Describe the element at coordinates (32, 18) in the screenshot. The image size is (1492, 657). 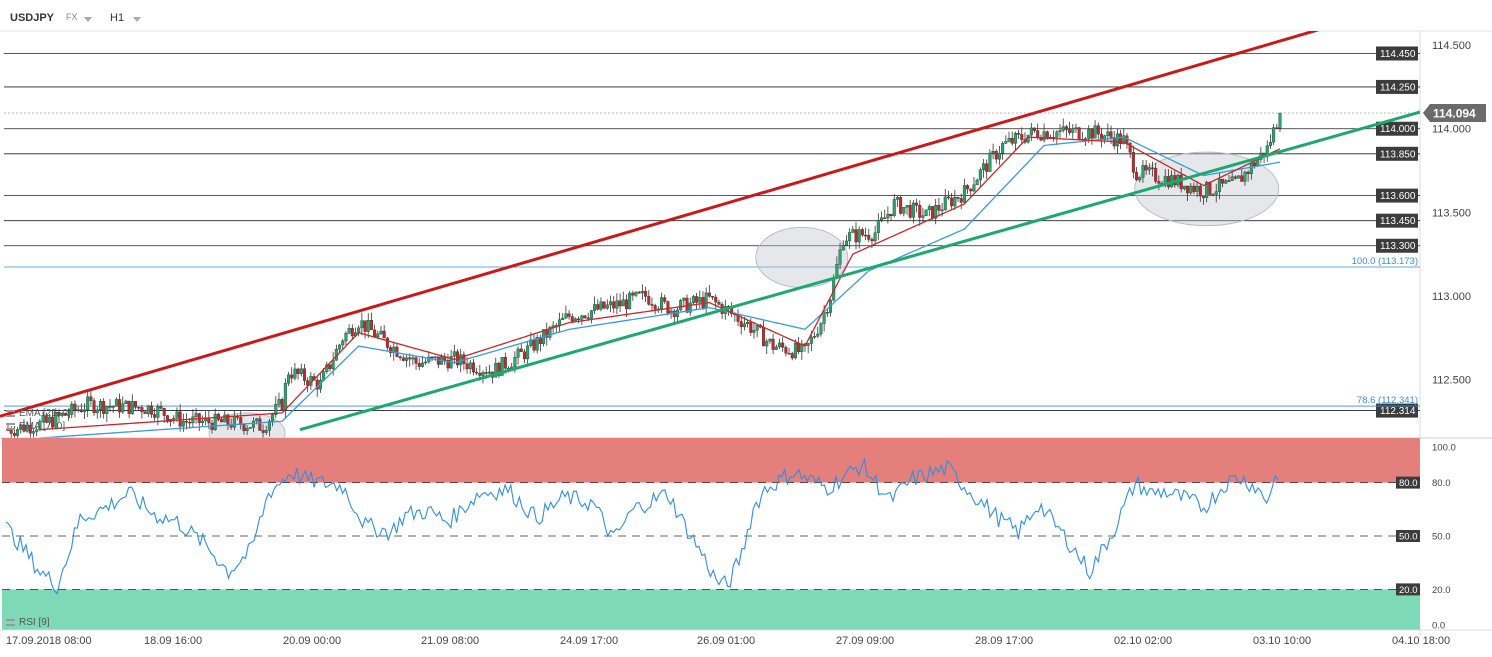
I see `symbol-label: USDJPY` at that location.